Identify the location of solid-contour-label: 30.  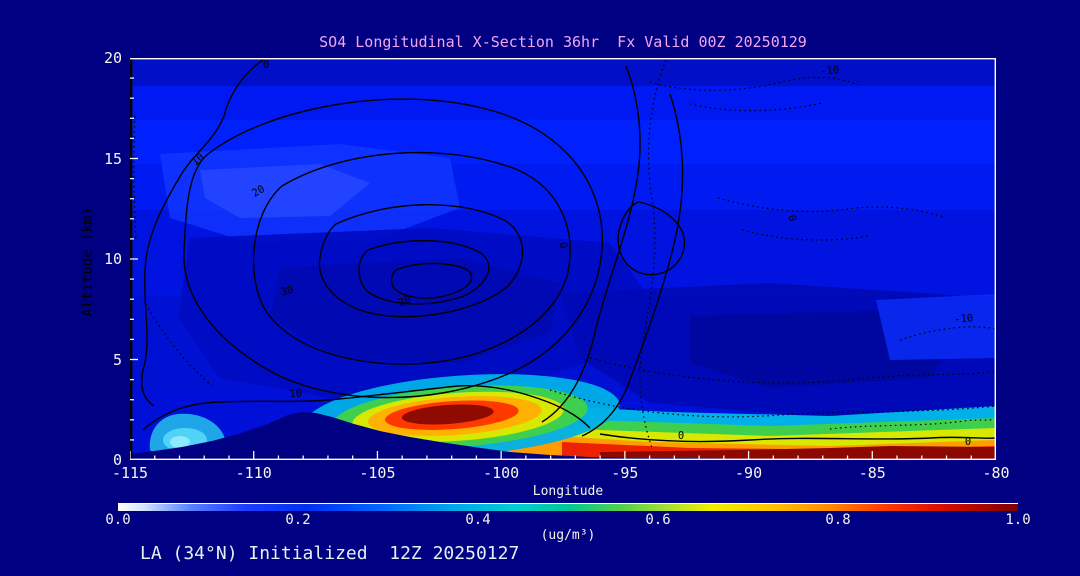
(287, 291).